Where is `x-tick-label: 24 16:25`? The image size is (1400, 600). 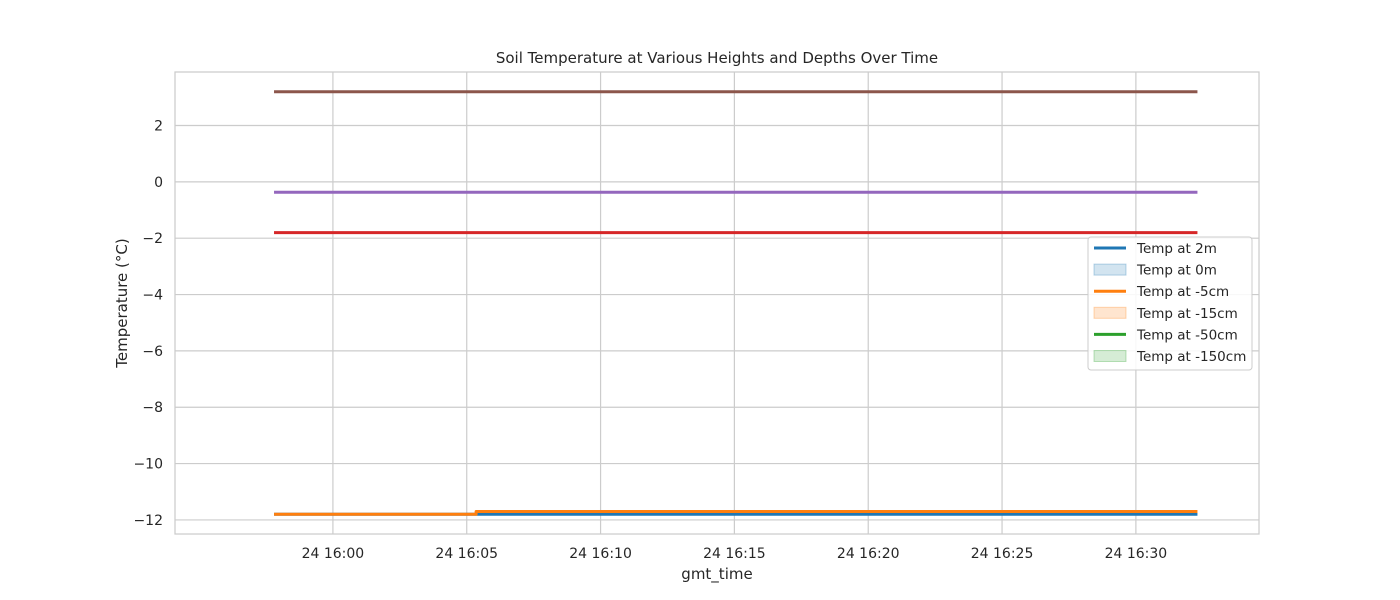
x-tick-label: 24 16:25 is located at coordinates (1002, 554).